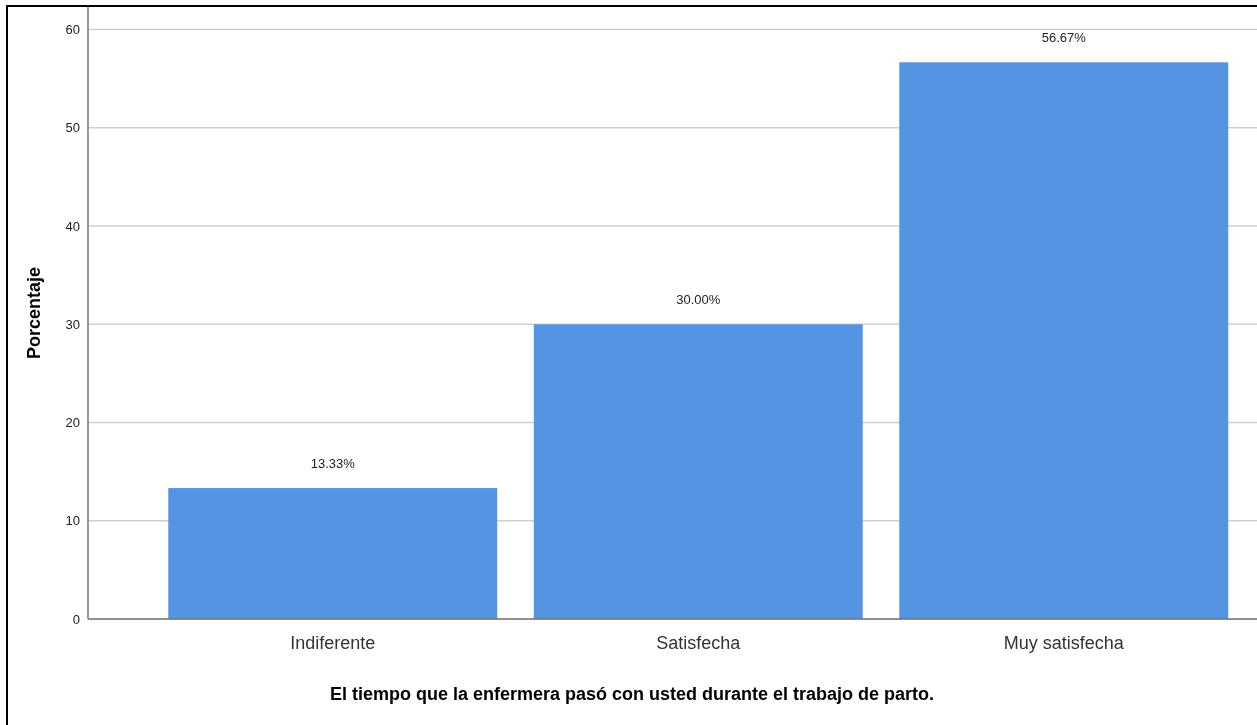  I want to click on y-tick-label: 10, so click(72, 521).